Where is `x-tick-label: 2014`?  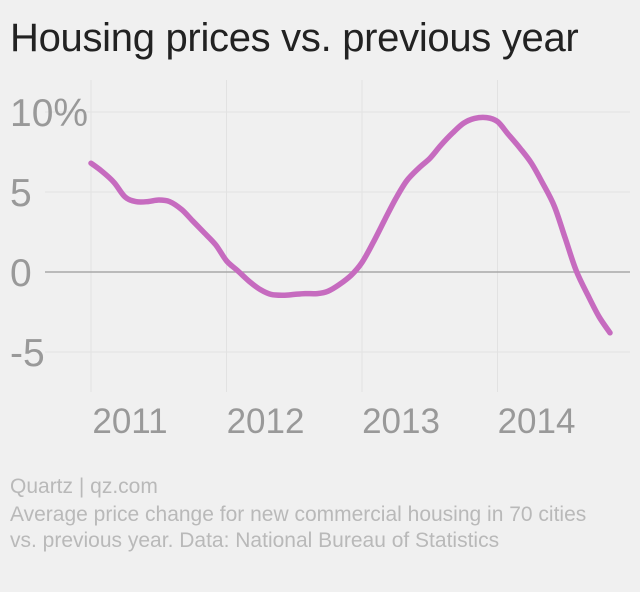 x-tick-label: 2014 is located at coordinates (537, 421).